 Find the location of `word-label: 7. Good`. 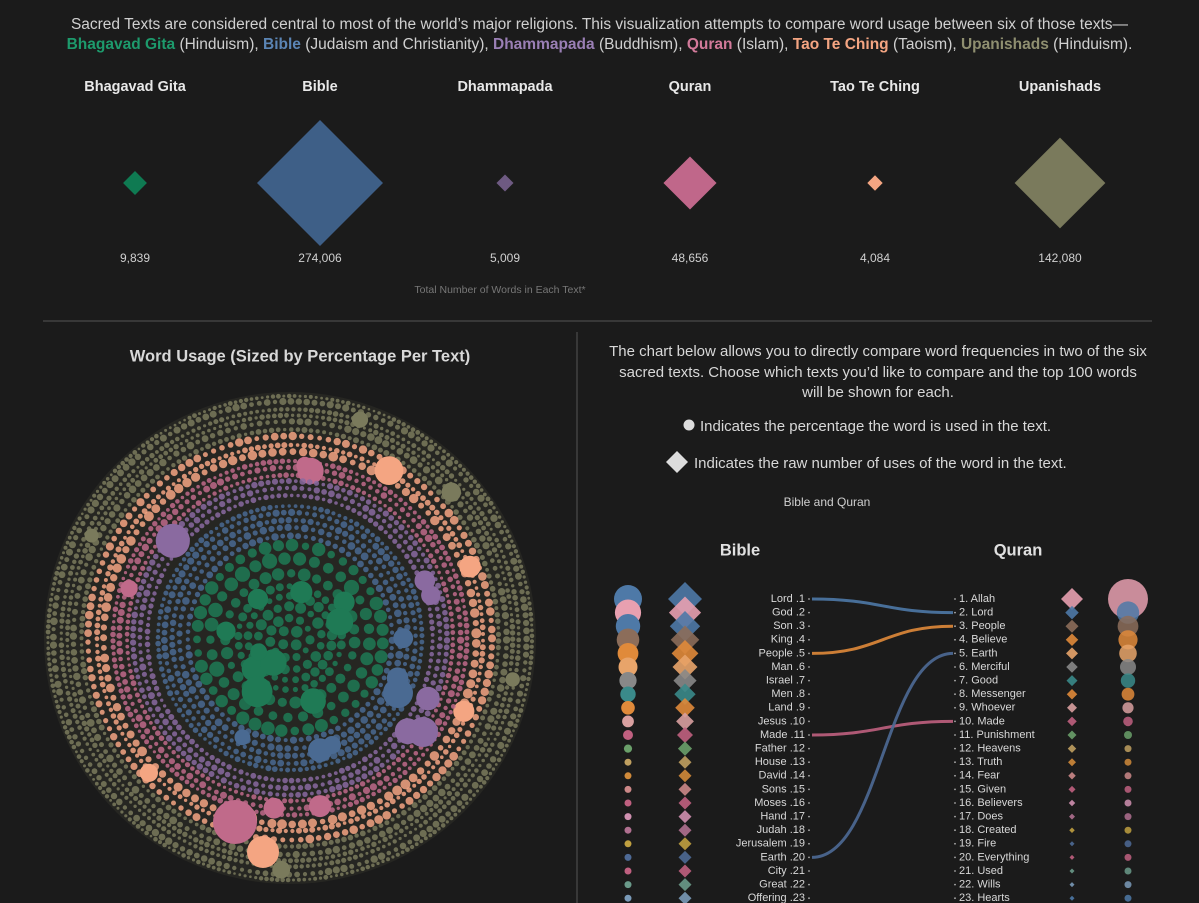

word-label: 7. Good is located at coordinates (978, 681).